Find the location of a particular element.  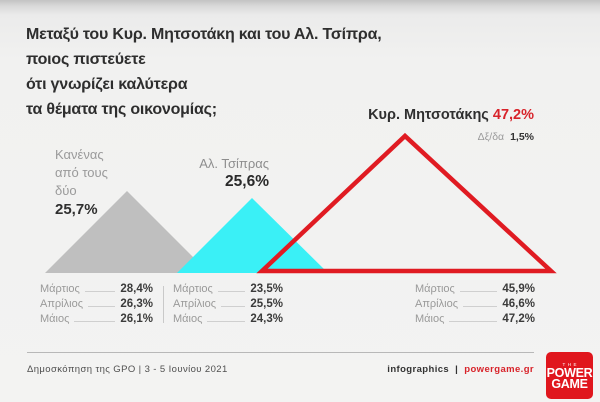

title-line-3: ότι γνωρίζει καλύτερα is located at coordinates (107, 84).